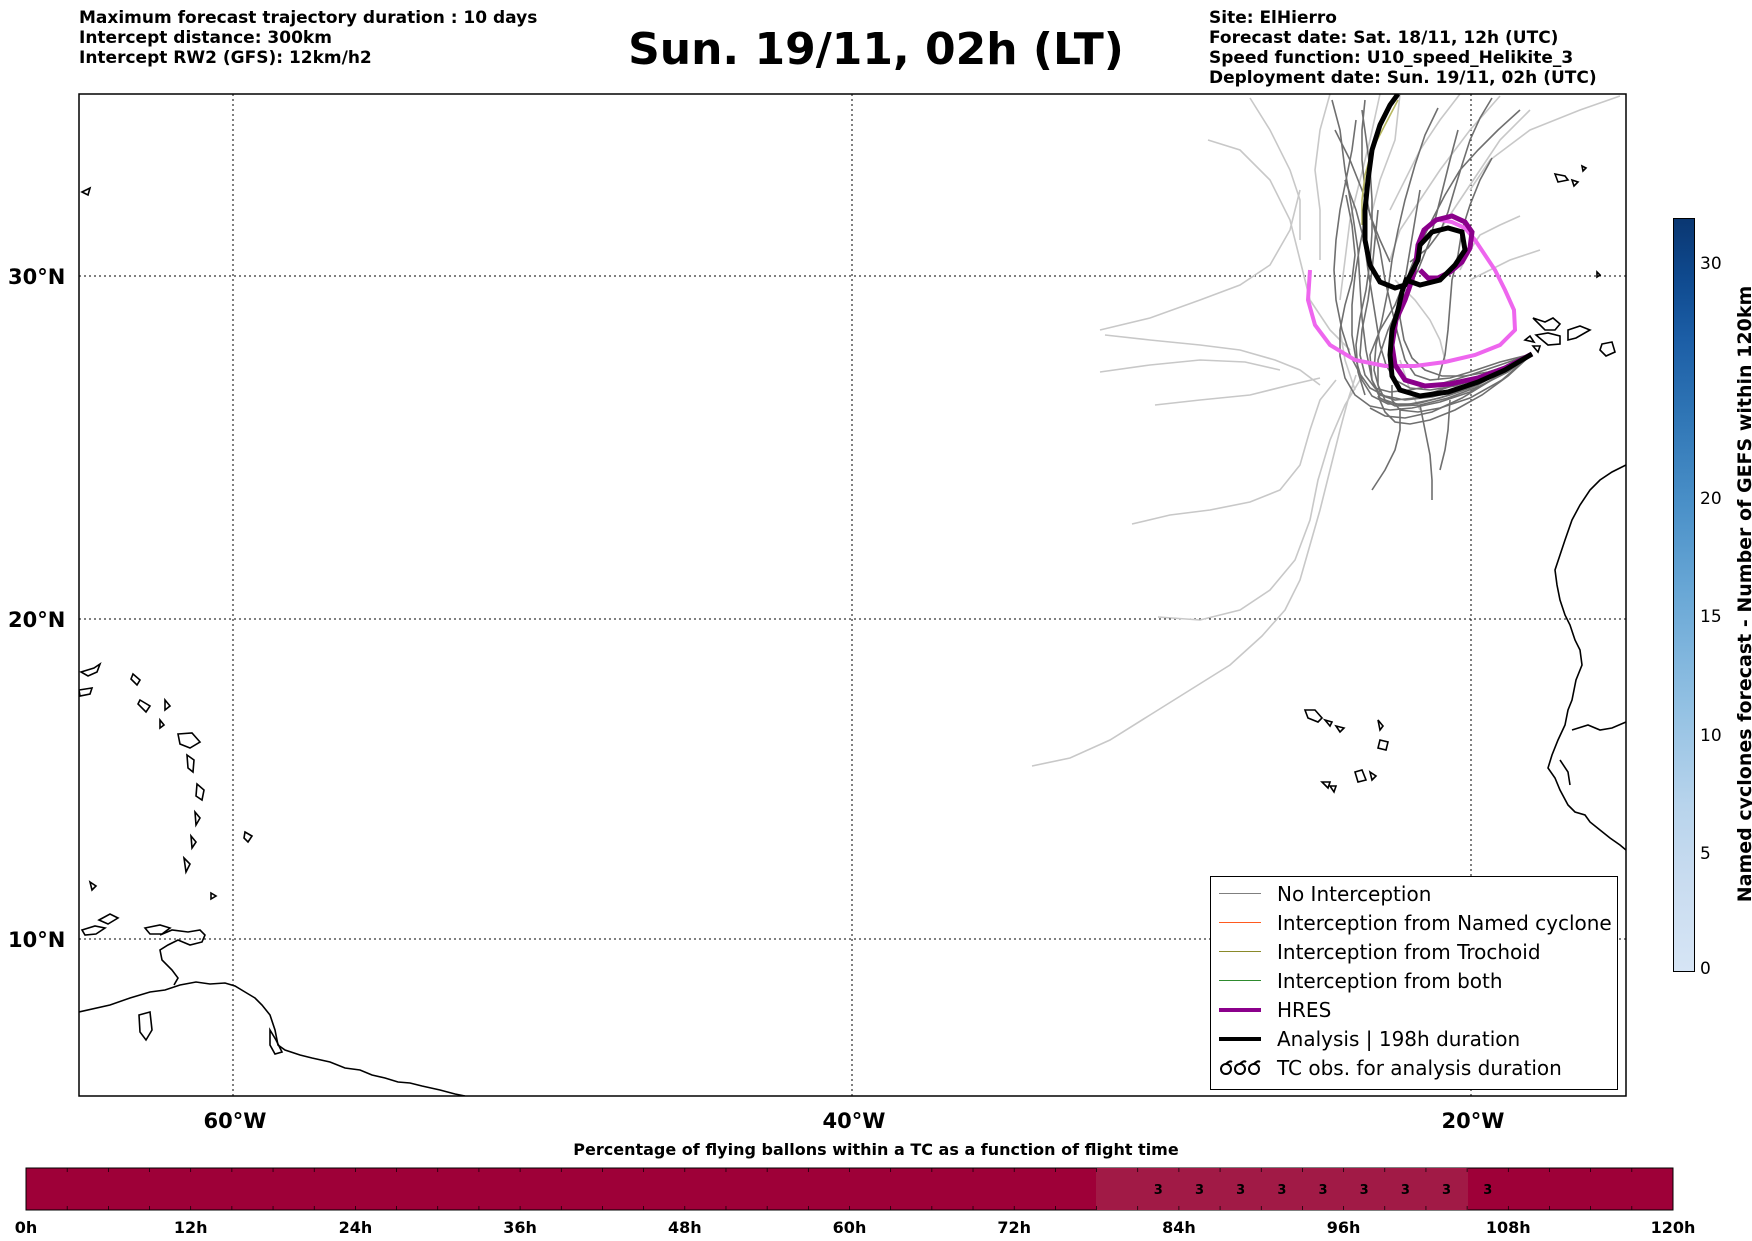  Describe the element at coordinates (1684, 595) in the screenshot. I see `colorbar` at that location.